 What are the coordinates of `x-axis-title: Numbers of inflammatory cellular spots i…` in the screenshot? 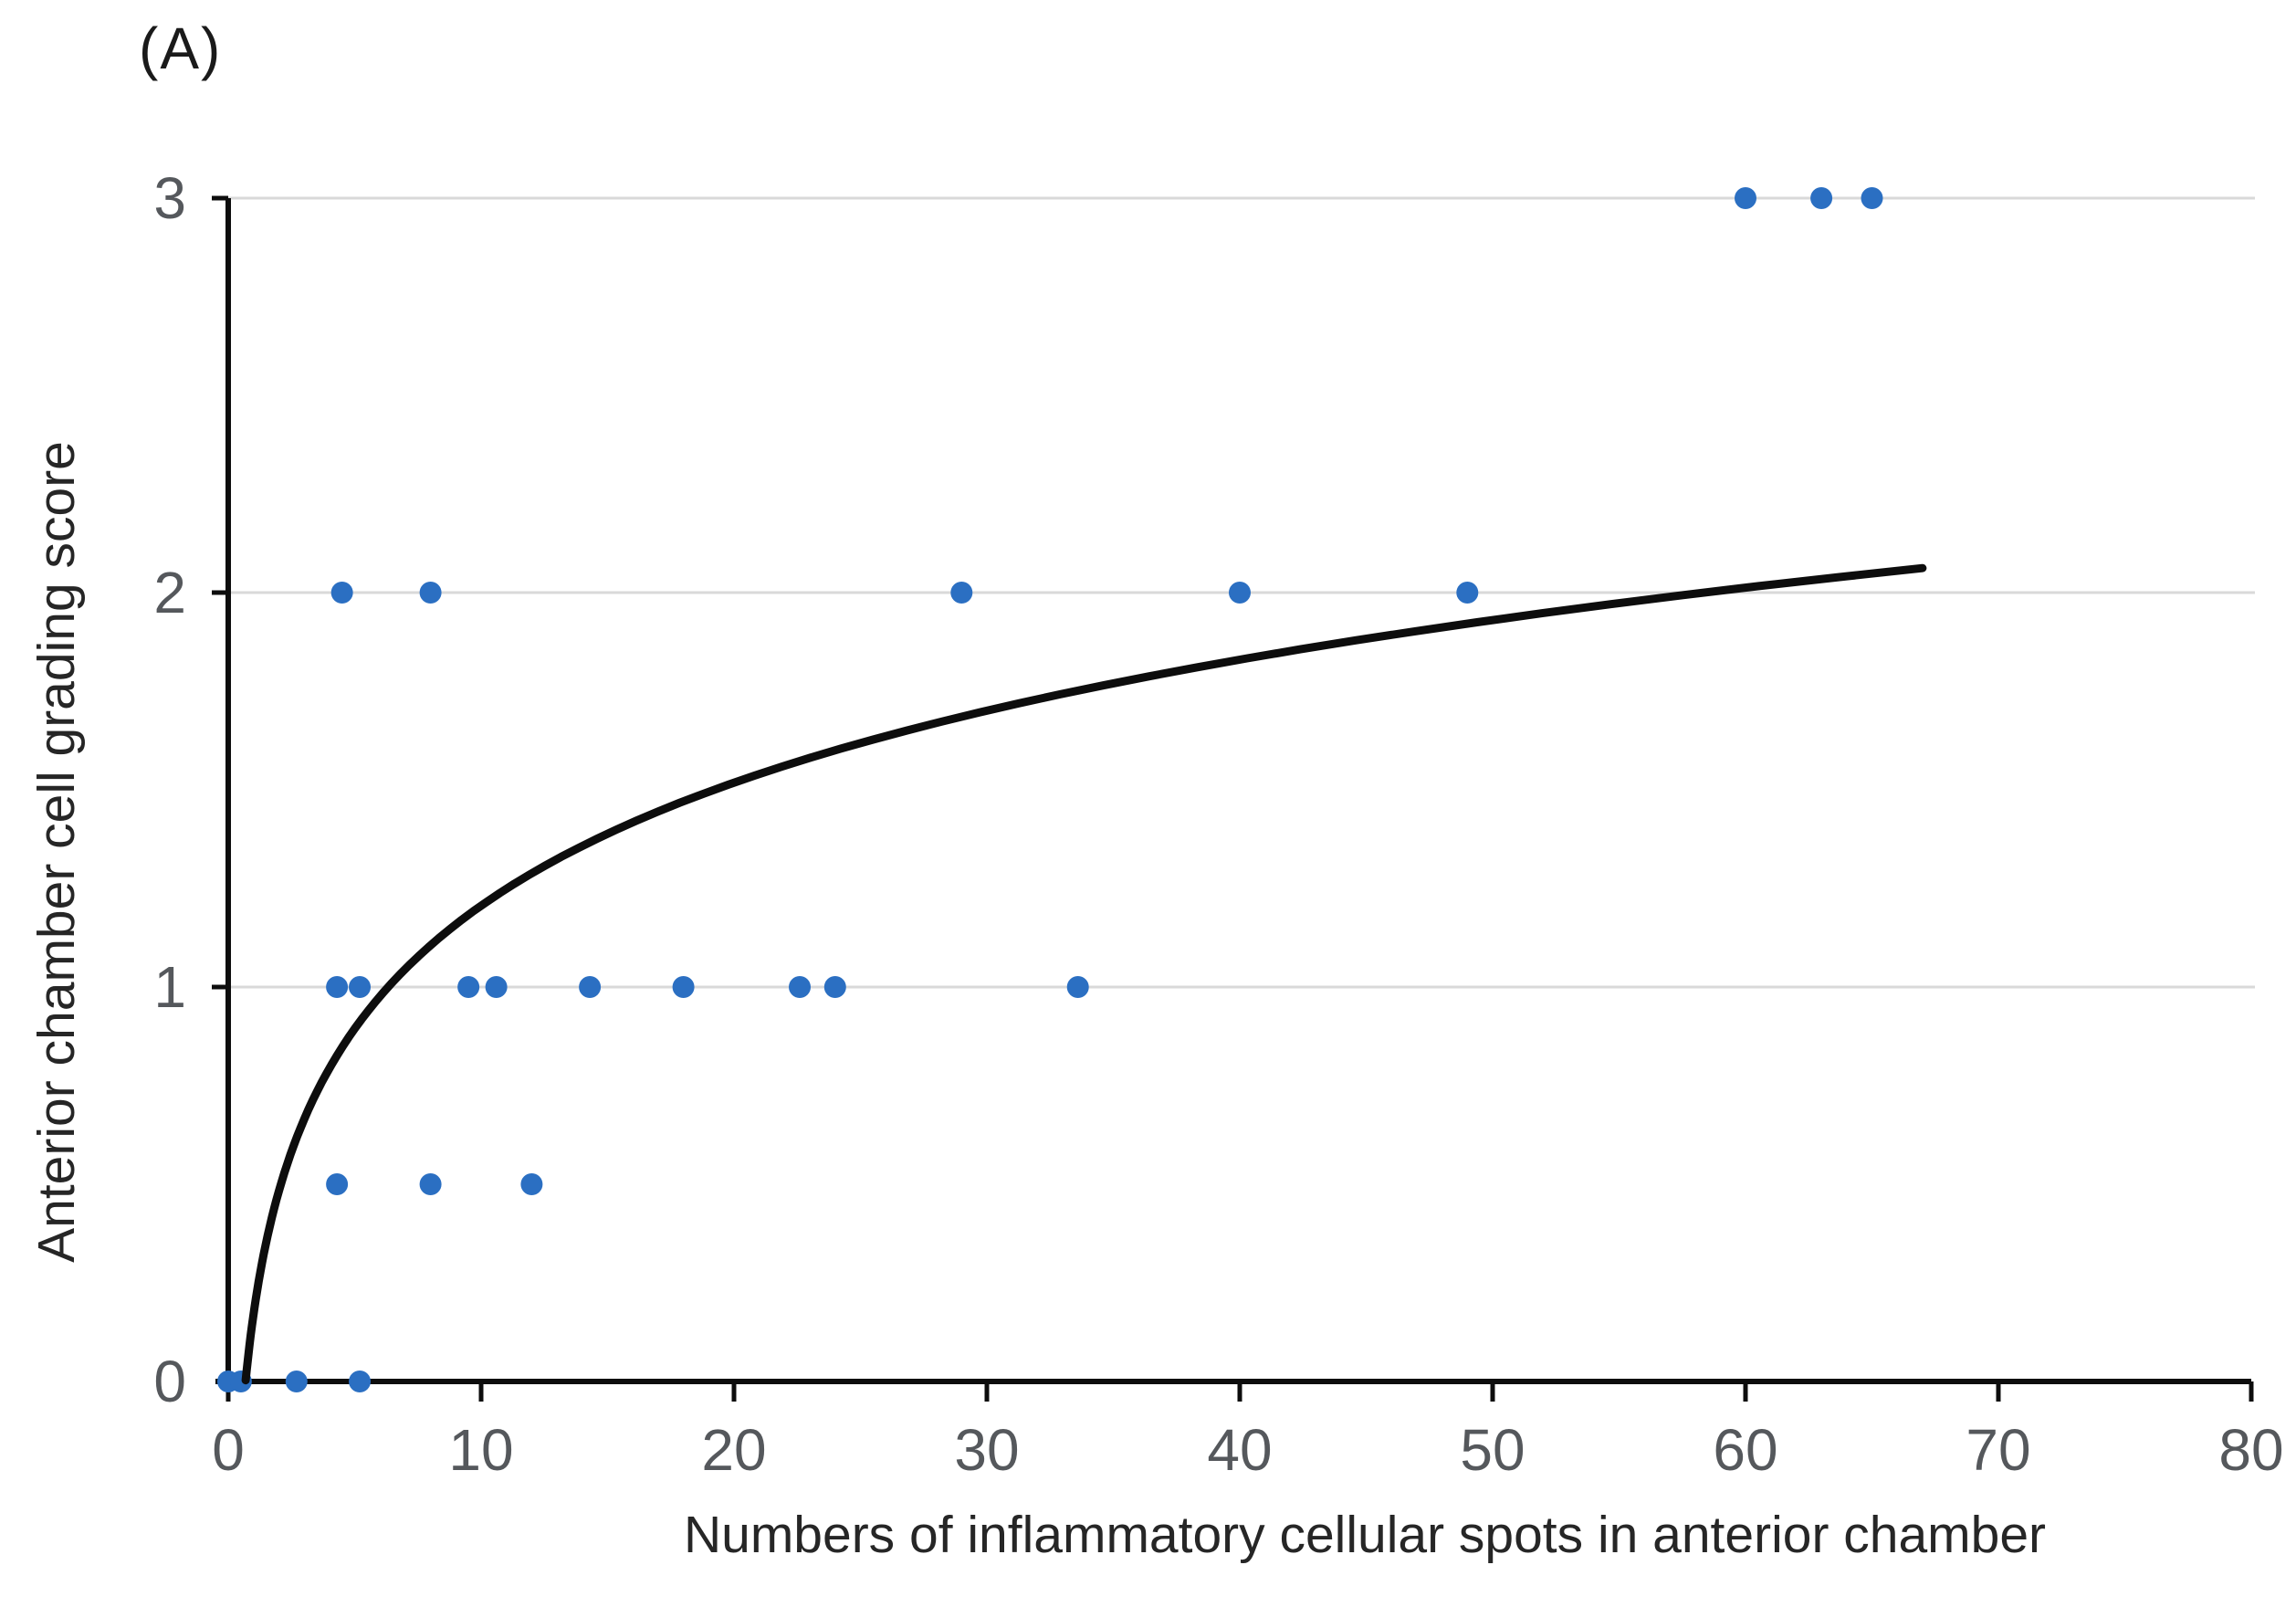 It's located at (1365, 1535).